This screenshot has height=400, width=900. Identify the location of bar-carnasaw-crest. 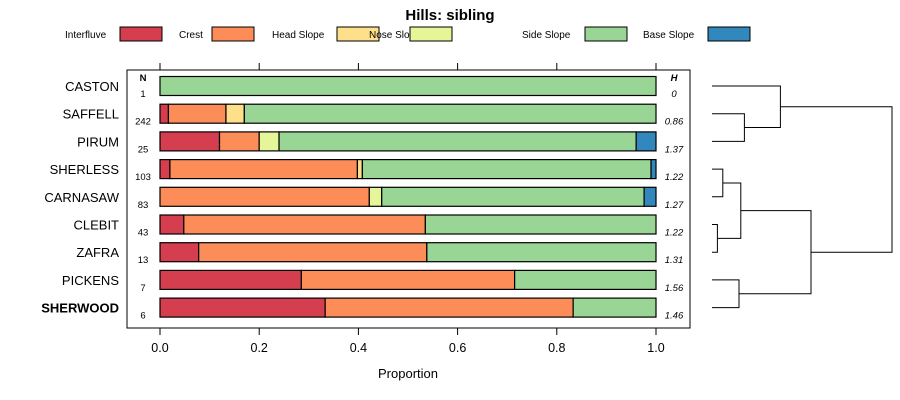
(264, 196).